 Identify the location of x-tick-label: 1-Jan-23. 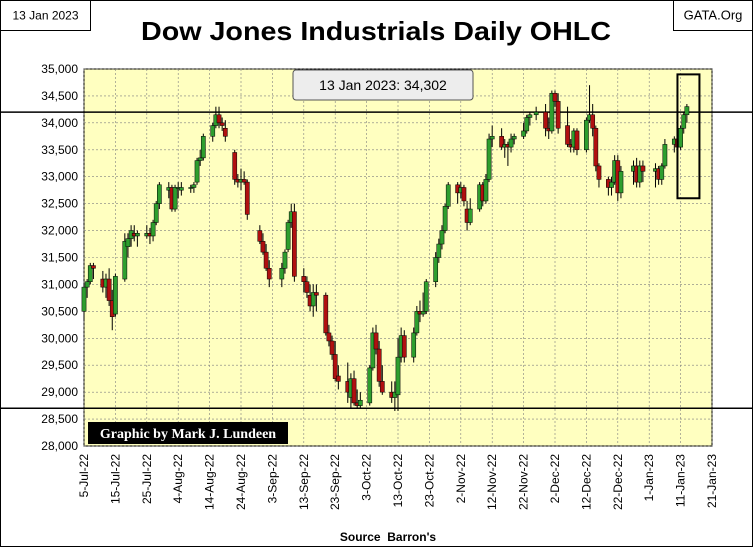
(649, 478).